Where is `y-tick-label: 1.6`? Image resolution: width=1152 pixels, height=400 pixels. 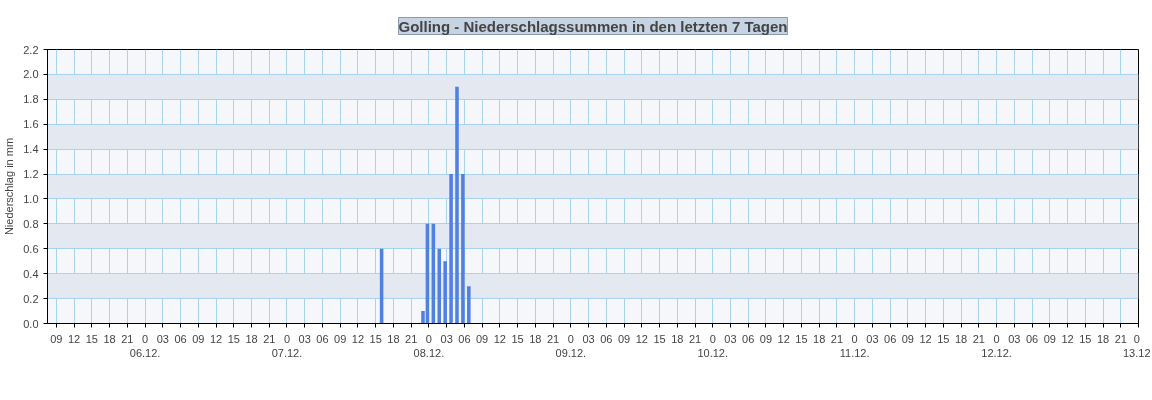 y-tick-label: 1.6 is located at coordinates (31, 124).